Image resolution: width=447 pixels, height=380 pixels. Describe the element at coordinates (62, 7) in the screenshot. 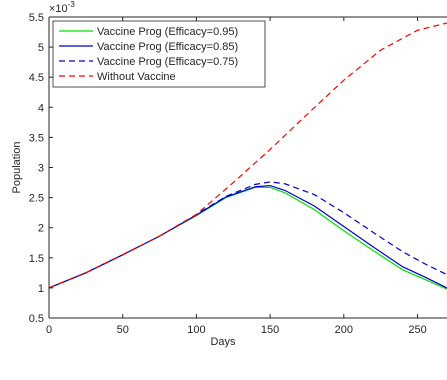

I see `y-axis-multiplier-label: ×10⁻³` at that location.